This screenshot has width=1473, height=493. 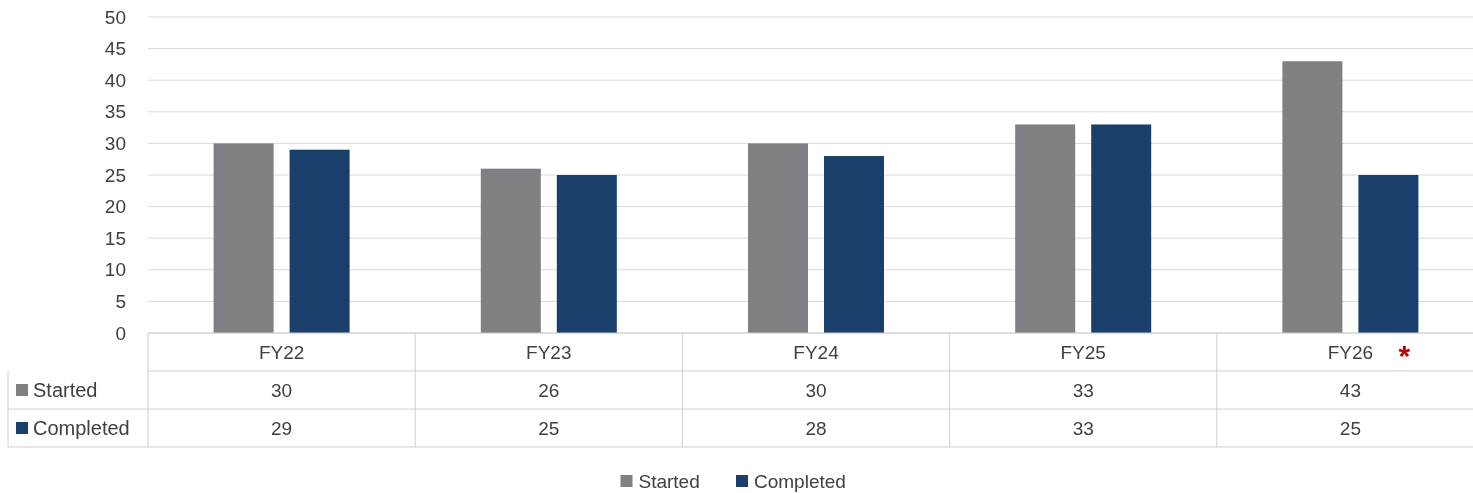 What do you see at coordinates (282, 428) in the screenshot?
I see `data-label: 29` at bounding box center [282, 428].